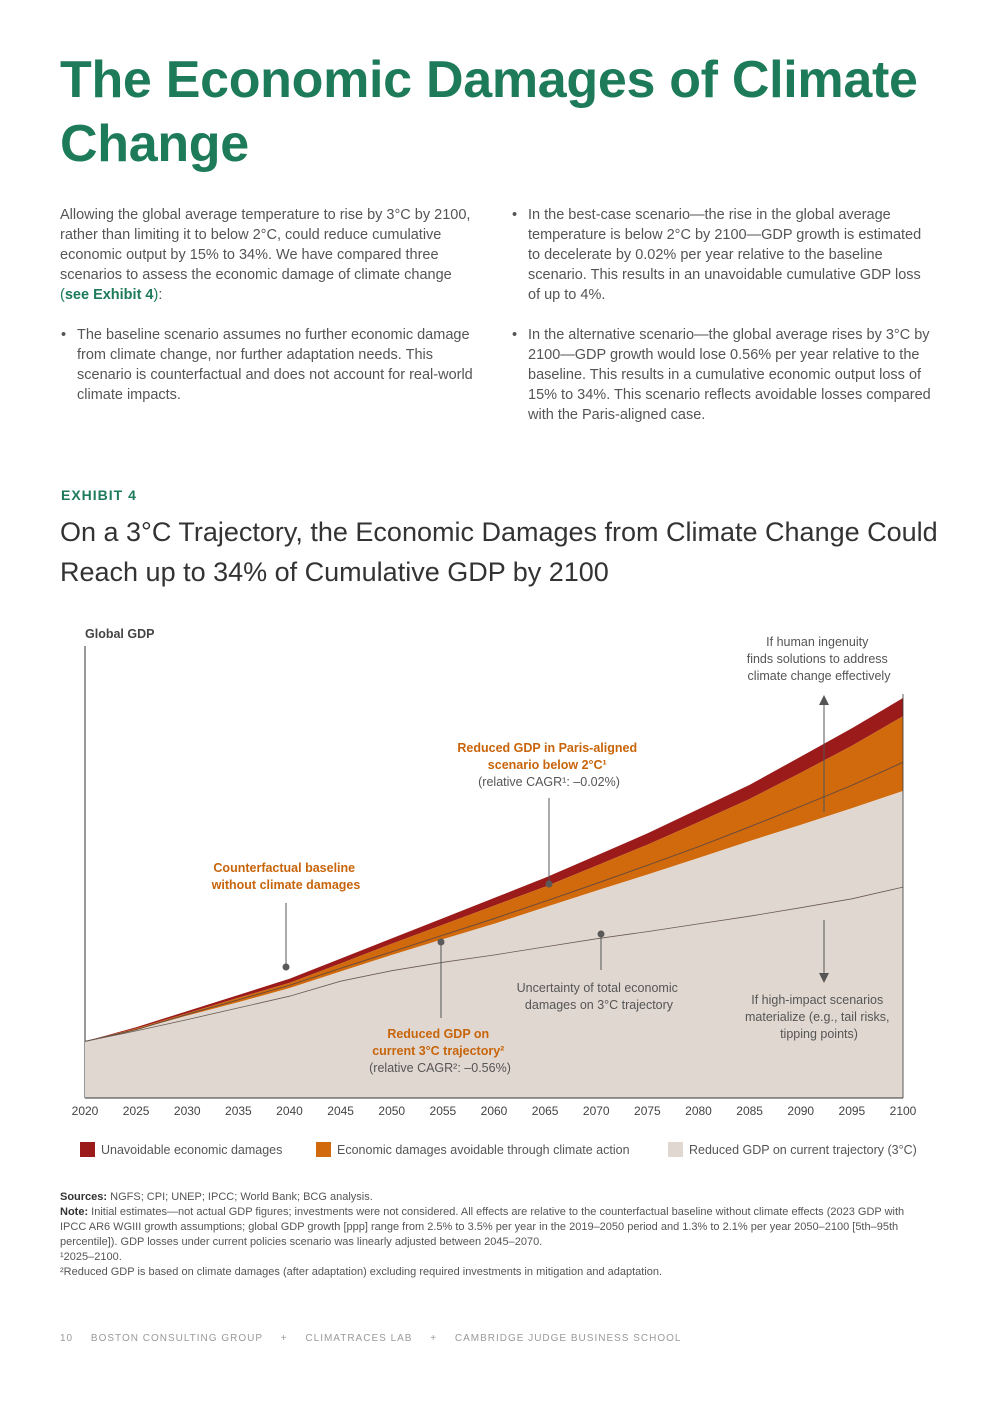 This screenshot has width=992, height=1403. I want to click on legend-label-unavoidable: Unavoidable economic damages, so click(192, 1149).